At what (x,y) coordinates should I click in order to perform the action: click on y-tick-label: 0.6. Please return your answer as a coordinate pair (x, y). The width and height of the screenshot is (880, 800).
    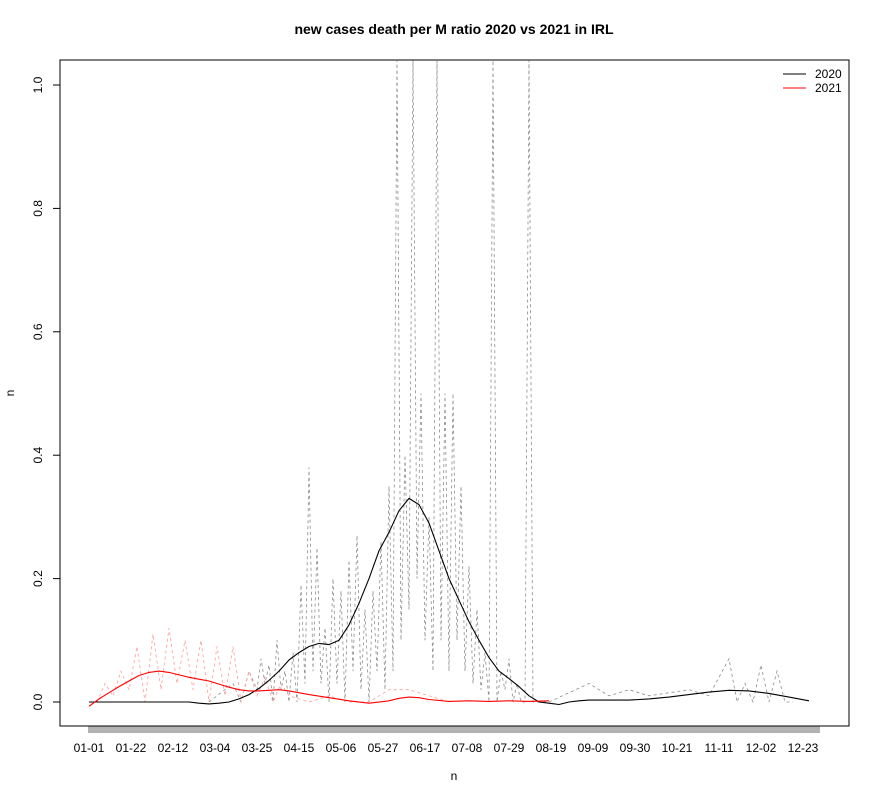
    Looking at the image, I should click on (38, 331).